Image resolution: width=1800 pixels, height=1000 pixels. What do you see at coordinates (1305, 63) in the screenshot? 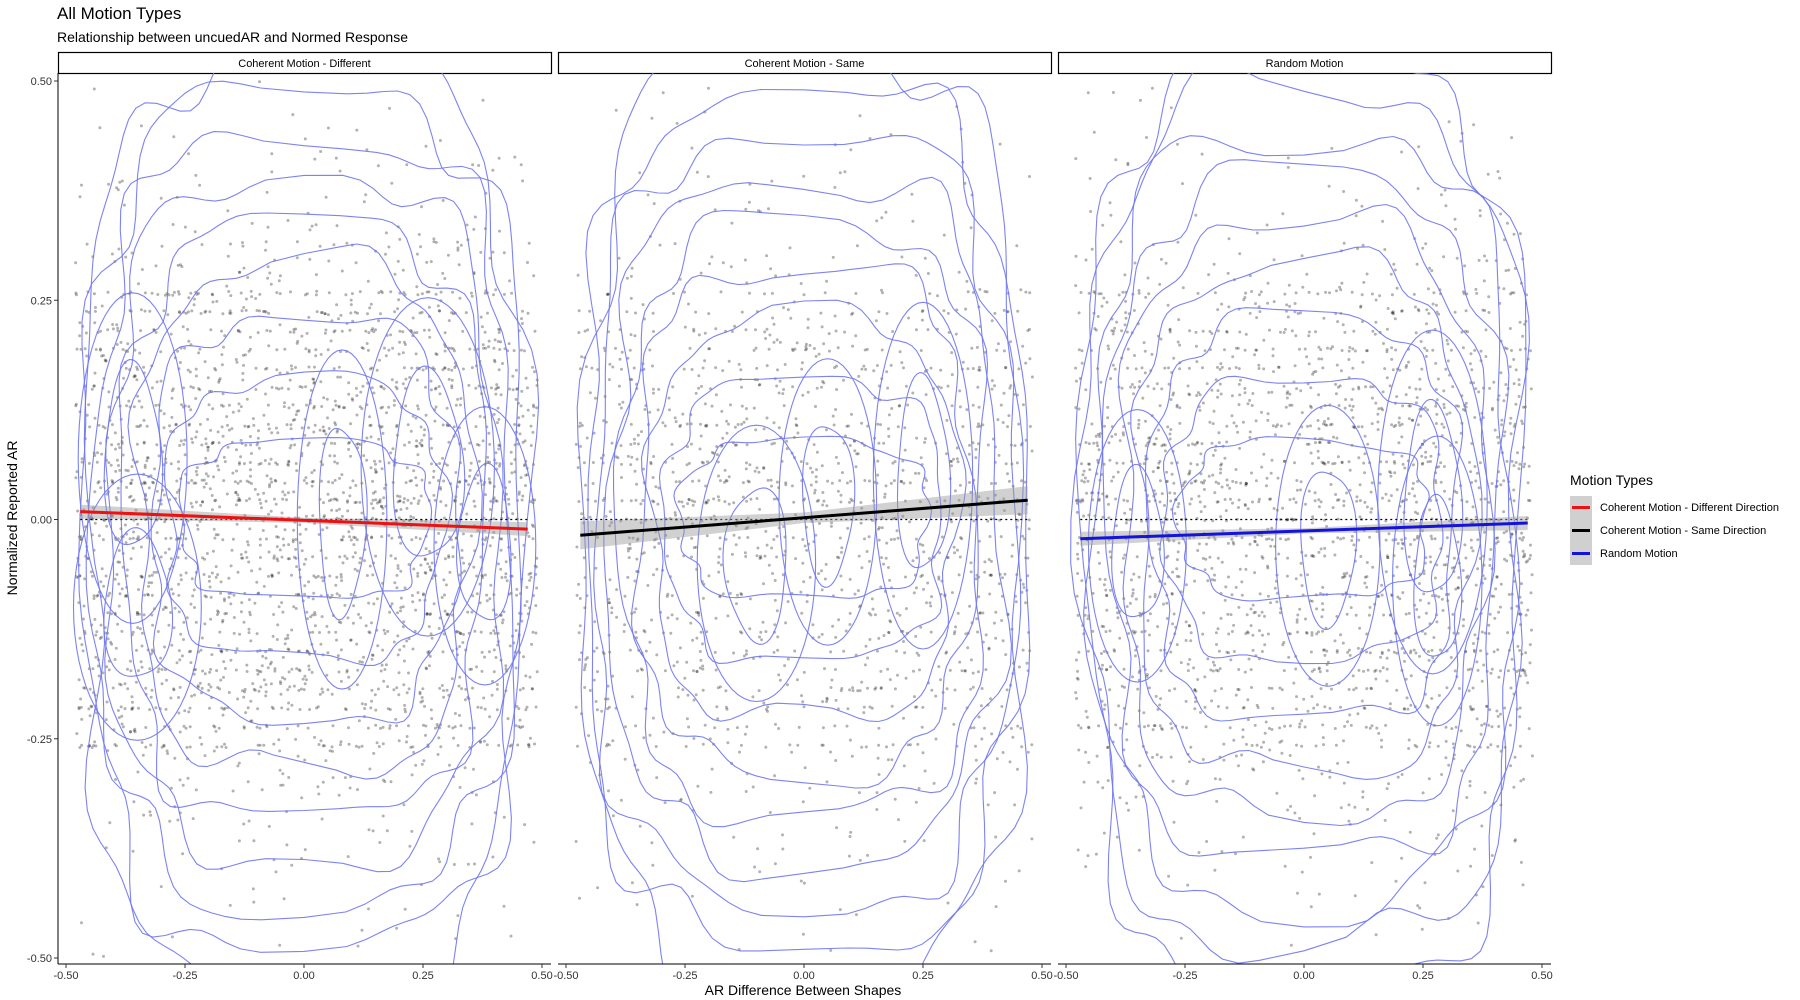
I see `facet-strip` at bounding box center [1305, 63].